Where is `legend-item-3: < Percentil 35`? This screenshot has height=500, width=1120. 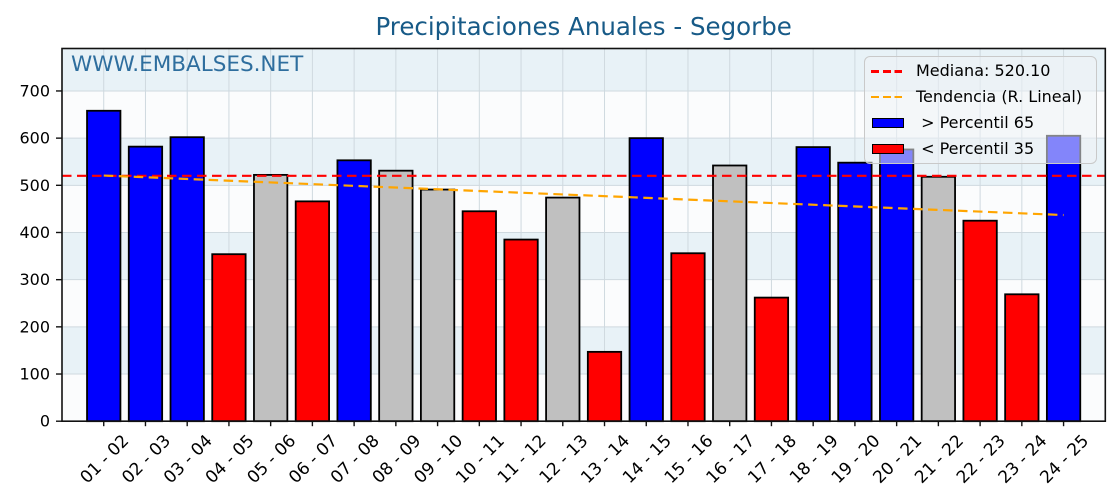
legend-item-3: < Percentil 35 is located at coordinates (977, 149).